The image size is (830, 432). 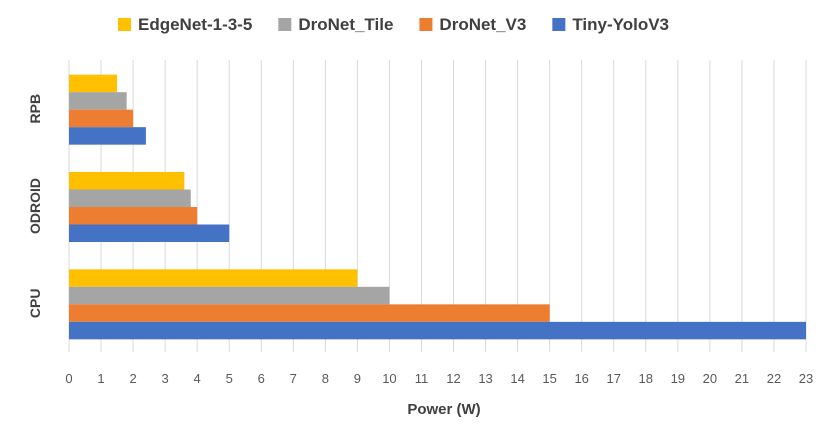 I want to click on x-tick-label: 7, so click(x=293, y=378).